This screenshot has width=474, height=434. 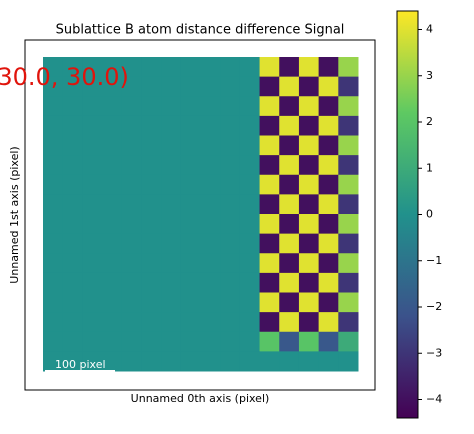 I want to click on colorbar-tick-label: −3, so click(x=434, y=352).